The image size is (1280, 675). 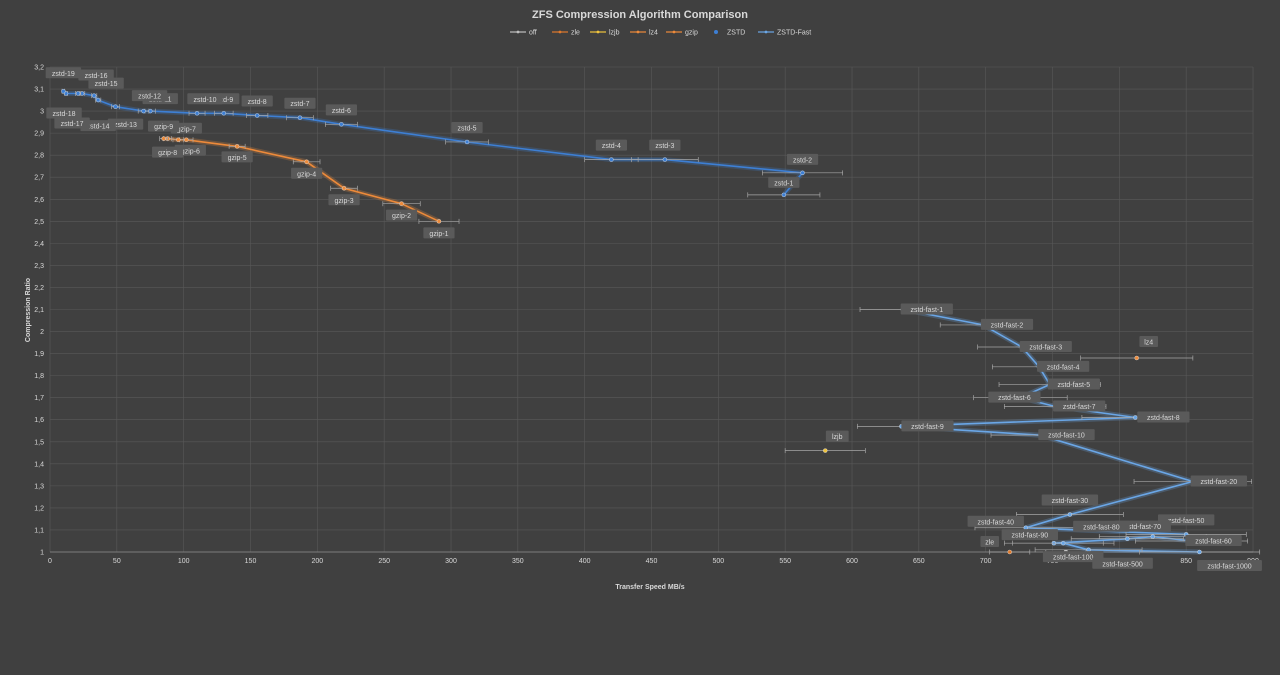 I want to click on x-axis-label: Transfer Speed MB/s, so click(x=649, y=587).